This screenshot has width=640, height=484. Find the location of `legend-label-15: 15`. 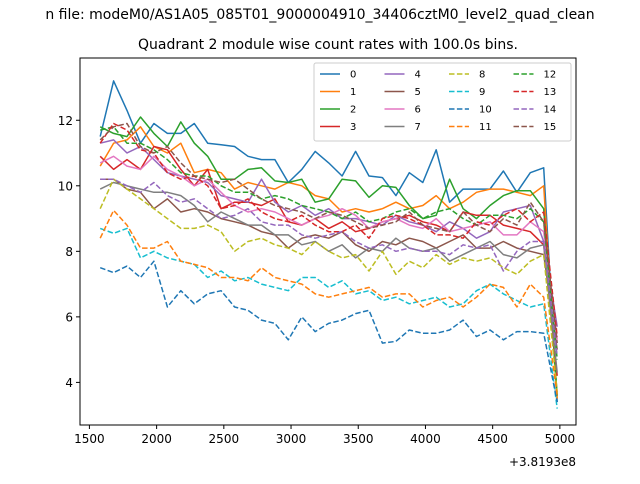

legend-label-15: 15 is located at coordinates (550, 127).